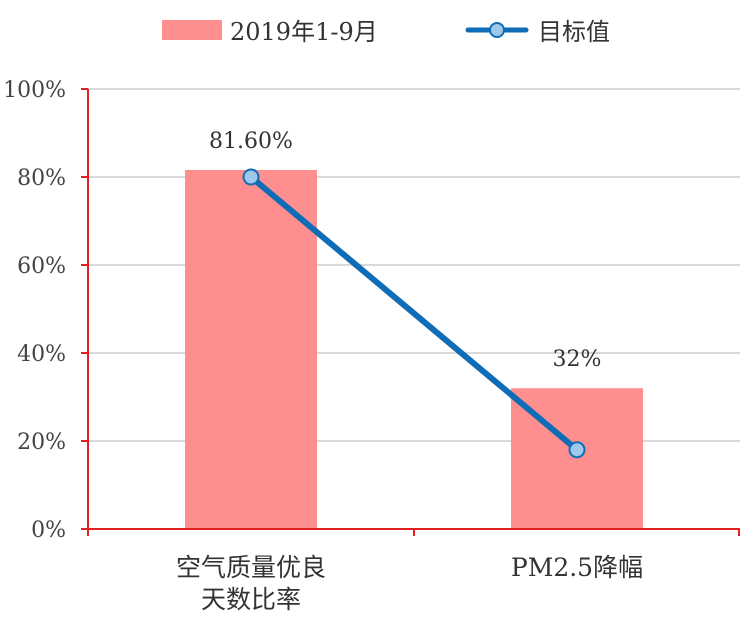 The image size is (742, 628). What do you see at coordinates (48, 530) in the screenshot?
I see `y-tick-label: 0%` at bounding box center [48, 530].